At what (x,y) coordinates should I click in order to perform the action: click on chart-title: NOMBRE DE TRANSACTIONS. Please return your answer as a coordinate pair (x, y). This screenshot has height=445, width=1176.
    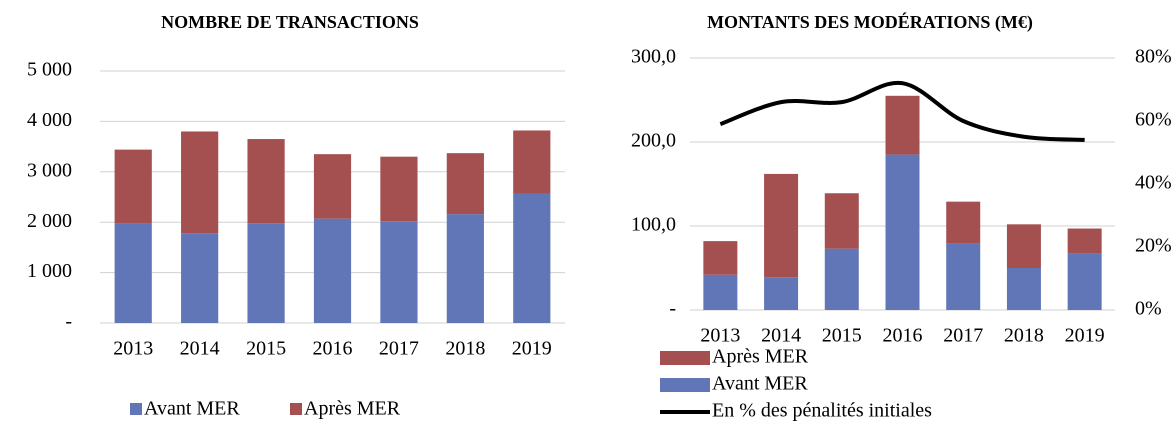
    Looking at the image, I should click on (290, 22).